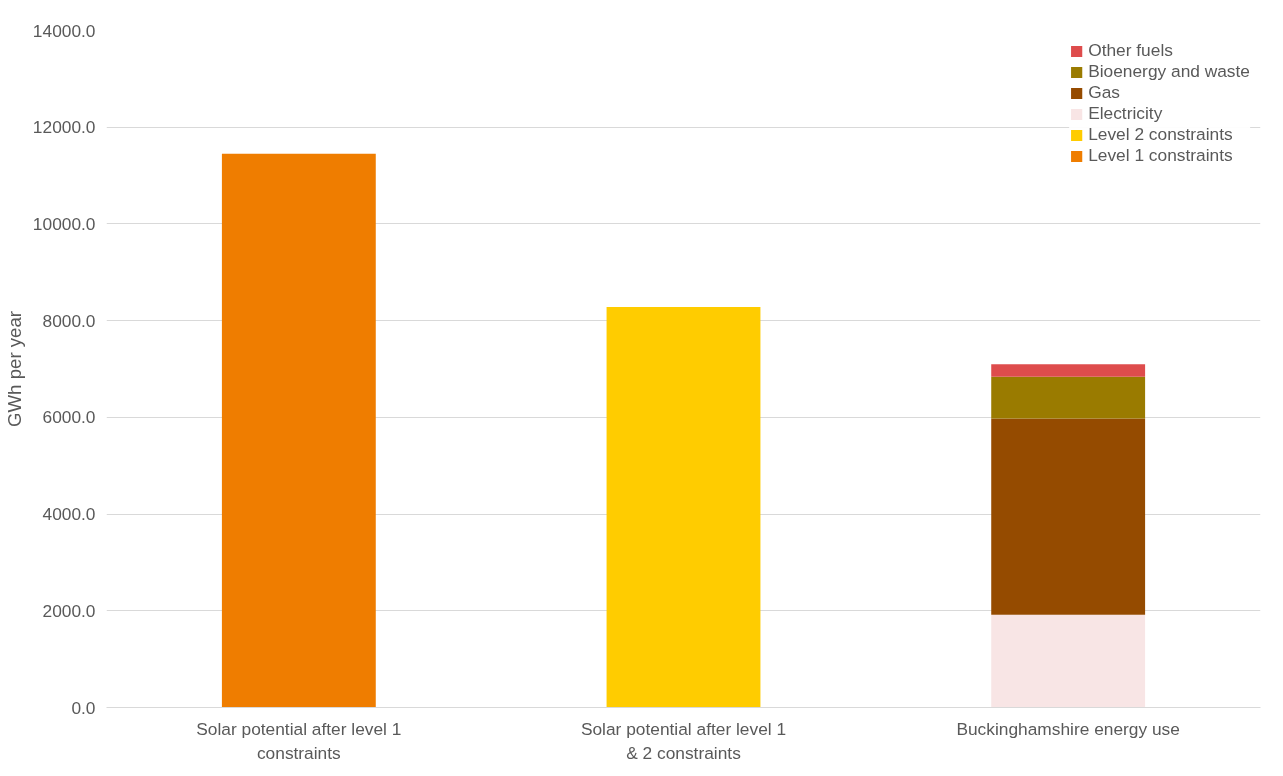  I want to click on legend-label: Level 1 constraints, so click(1160, 155).